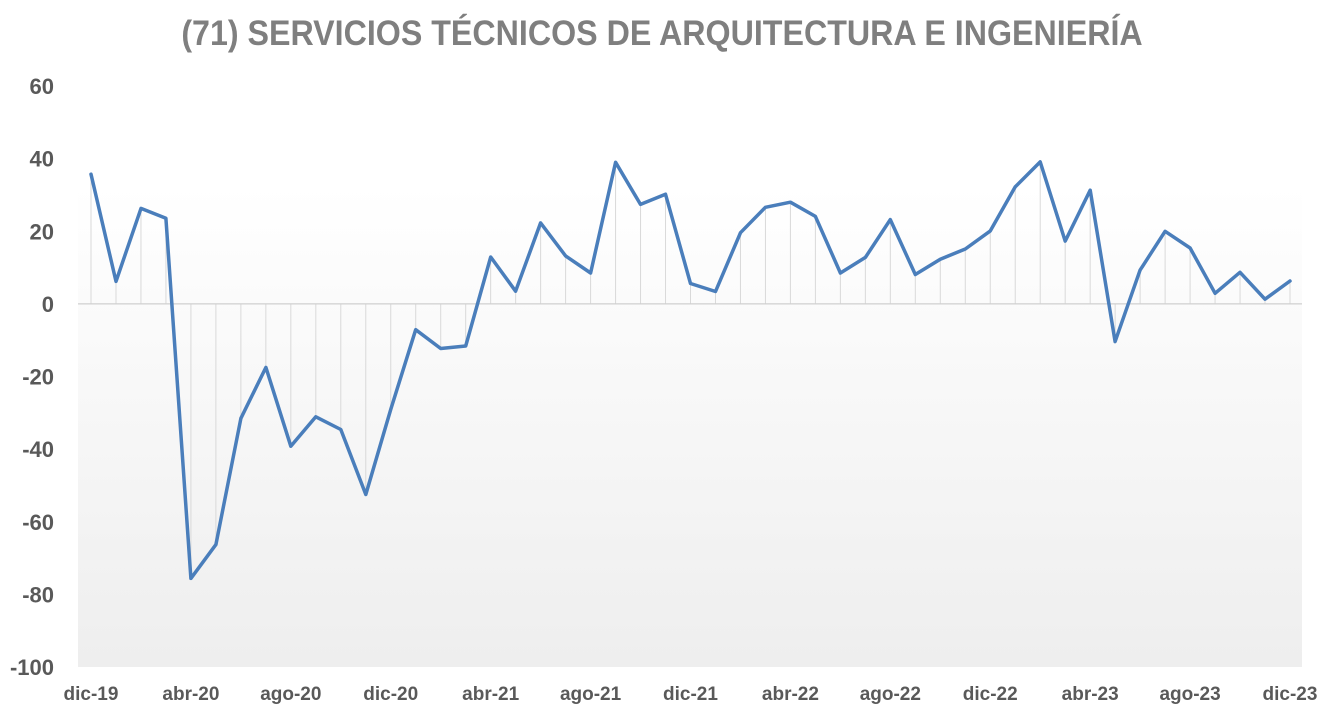 This screenshot has height=712, width=1324. Describe the element at coordinates (38, 522) in the screenshot. I see `y-tick-label: -60` at that location.